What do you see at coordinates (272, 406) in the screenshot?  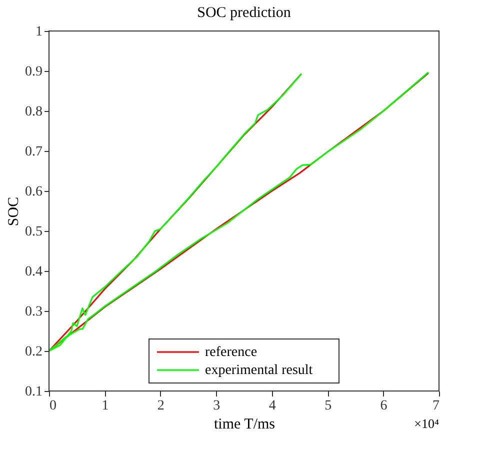 I see `x-tick-label: 4` at bounding box center [272, 406].